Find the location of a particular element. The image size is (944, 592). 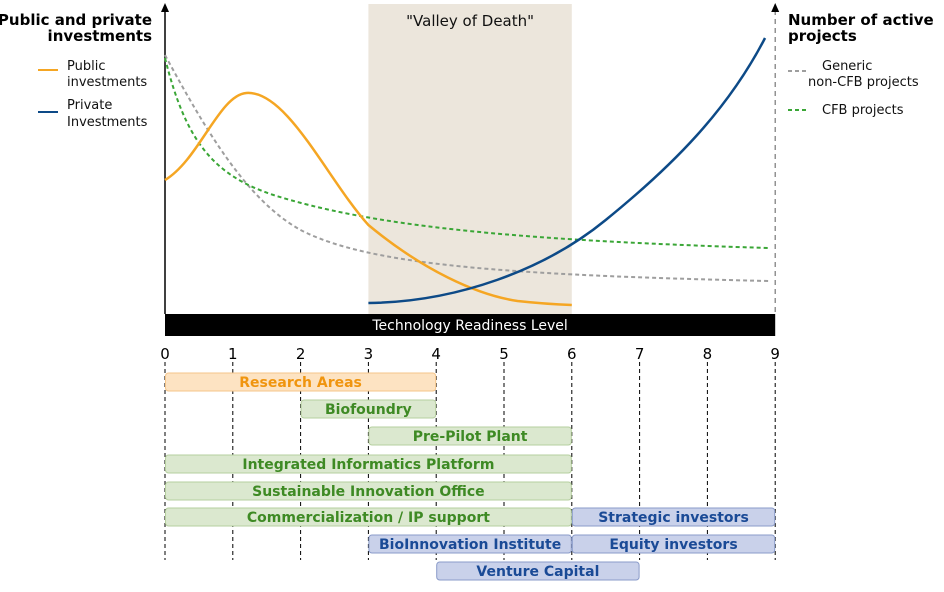

bar-research-areas is located at coordinates (301, 382).